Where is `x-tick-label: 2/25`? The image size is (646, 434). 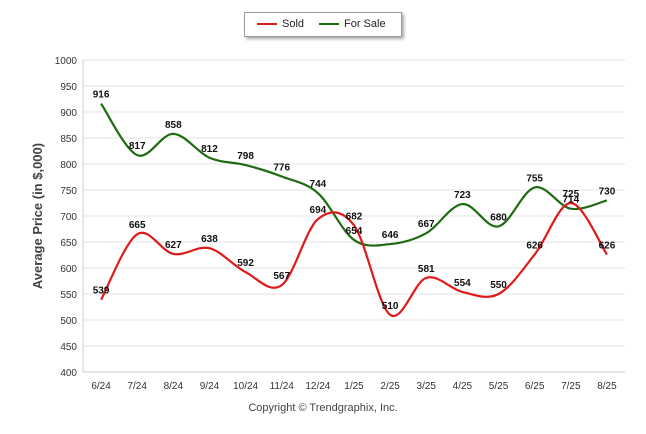 x-tick-label: 2/25 is located at coordinates (390, 386).